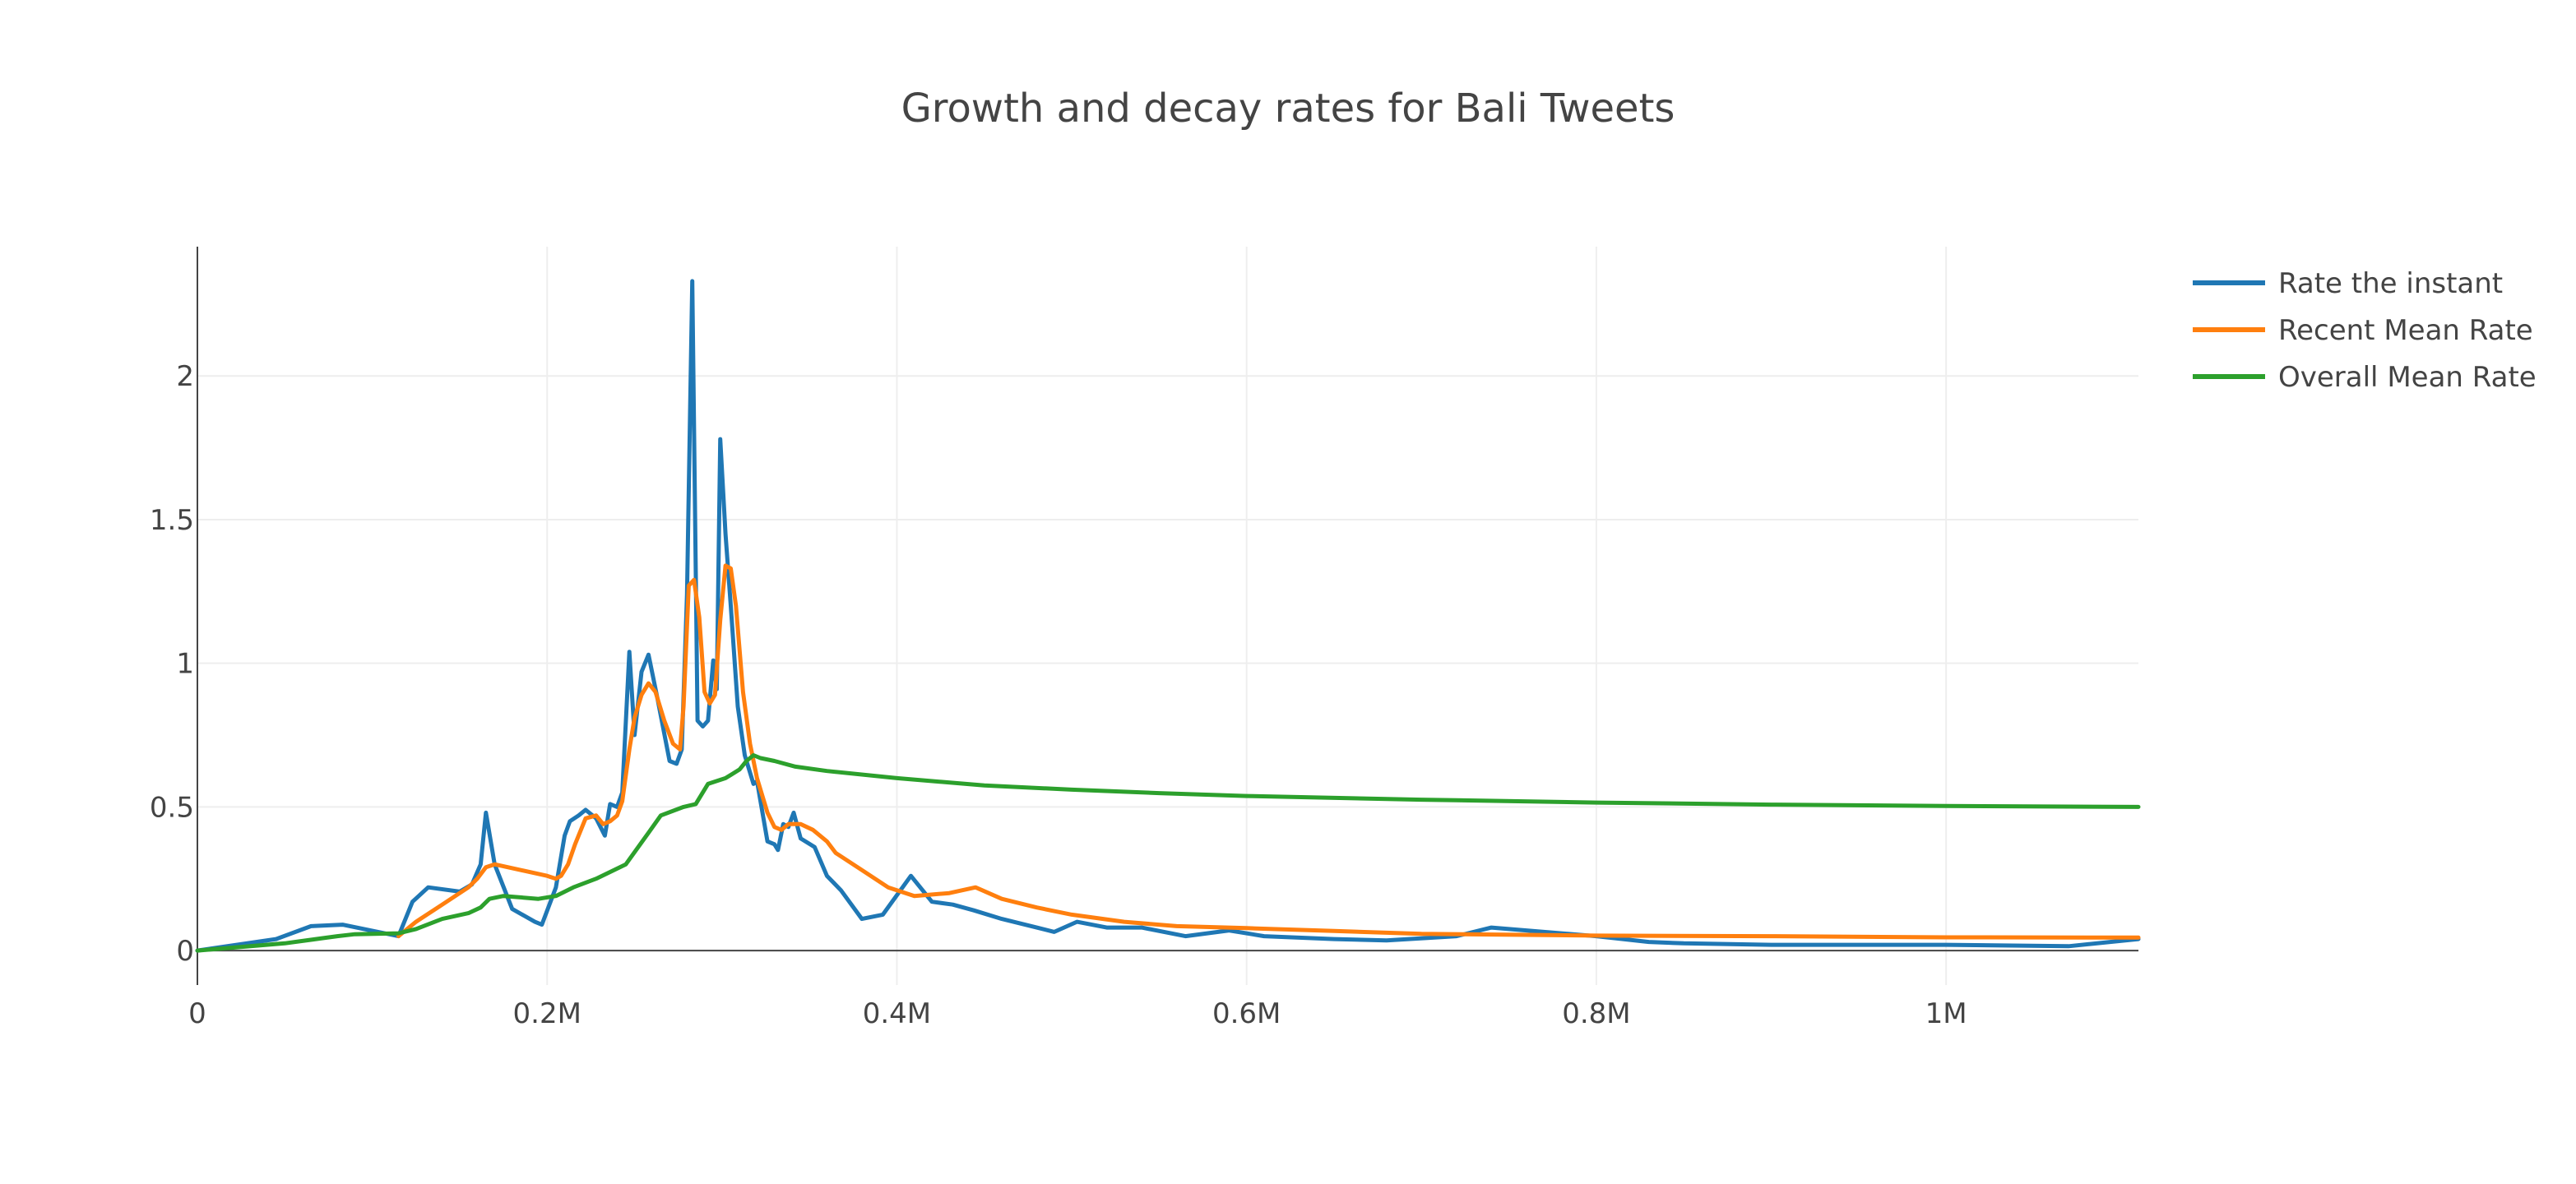  Describe the element at coordinates (897, 1013) in the screenshot. I see `x-tick-label: 0.4M` at that location.